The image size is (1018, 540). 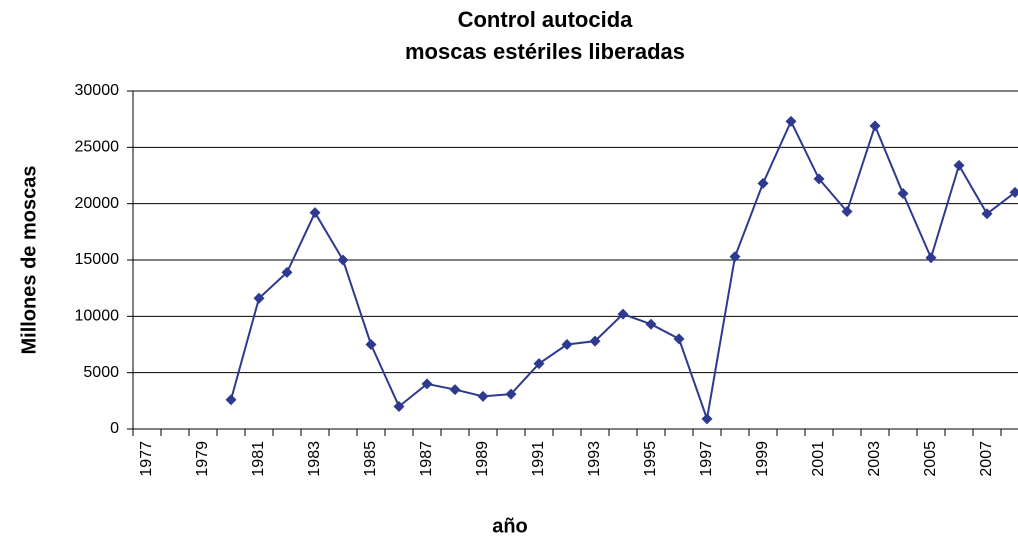 What do you see at coordinates (97, 316) in the screenshot?
I see `y-tick-label: 10000` at bounding box center [97, 316].